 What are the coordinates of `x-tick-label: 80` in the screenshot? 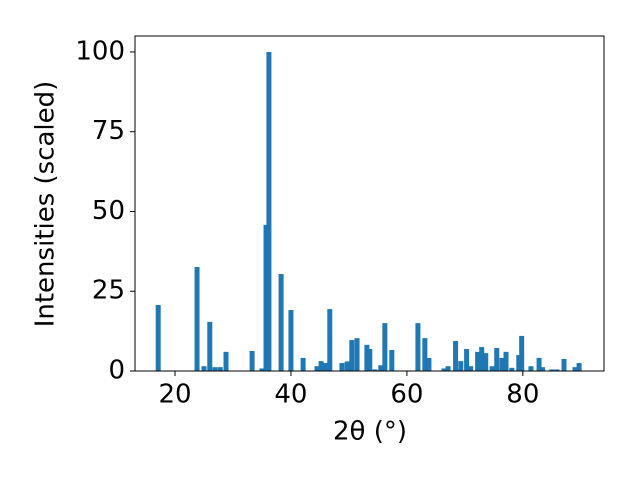 It's located at (522, 395).